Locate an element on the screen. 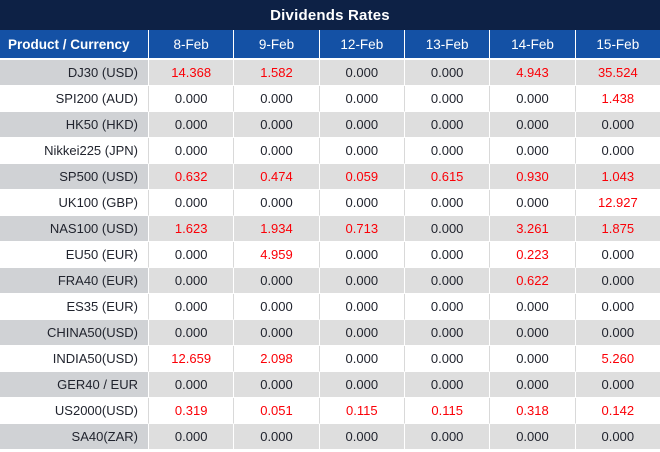  column-header-product: Product / Currency is located at coordinates (74, 45).